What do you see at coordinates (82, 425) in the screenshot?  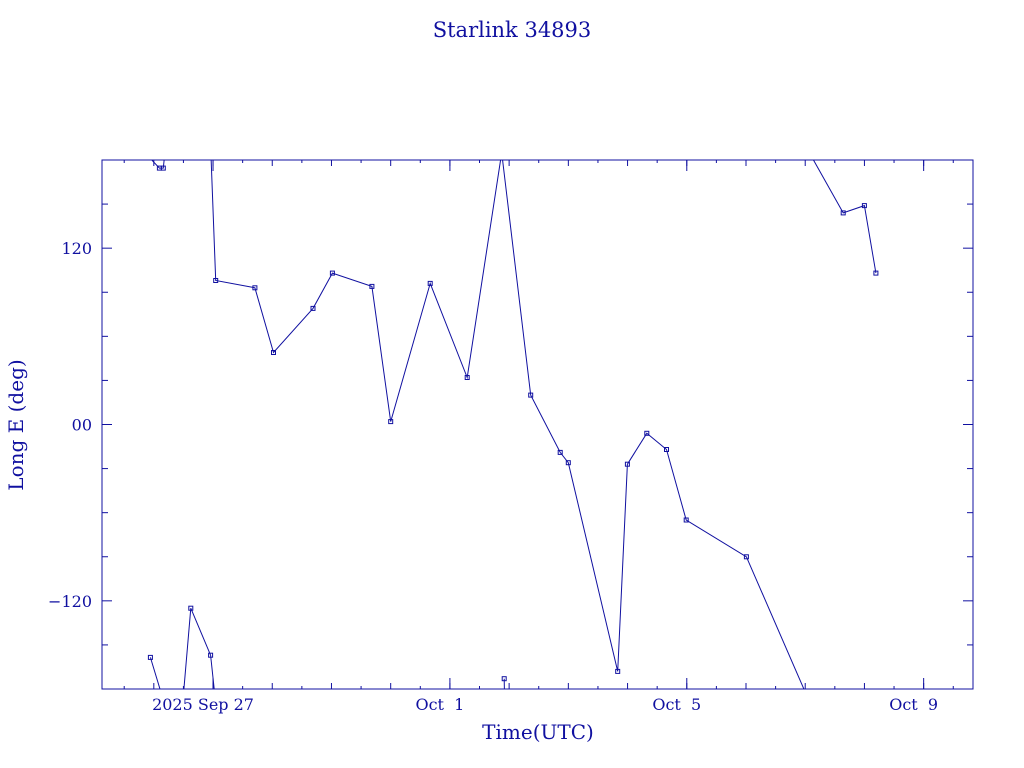 I see `y-tick-label: 00` at bounding box center [82, 425].